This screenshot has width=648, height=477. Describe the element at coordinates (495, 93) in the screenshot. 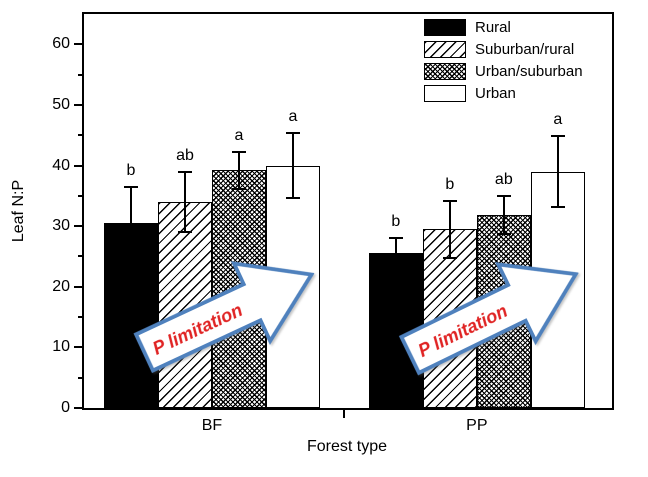

I see `legend-label: Urban` at that location.